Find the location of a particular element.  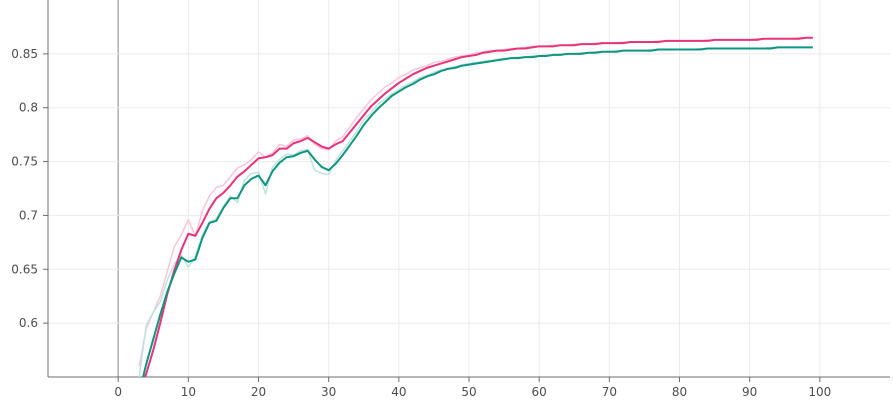

x-tick-label: 10 is located at coordinates (188, 392).